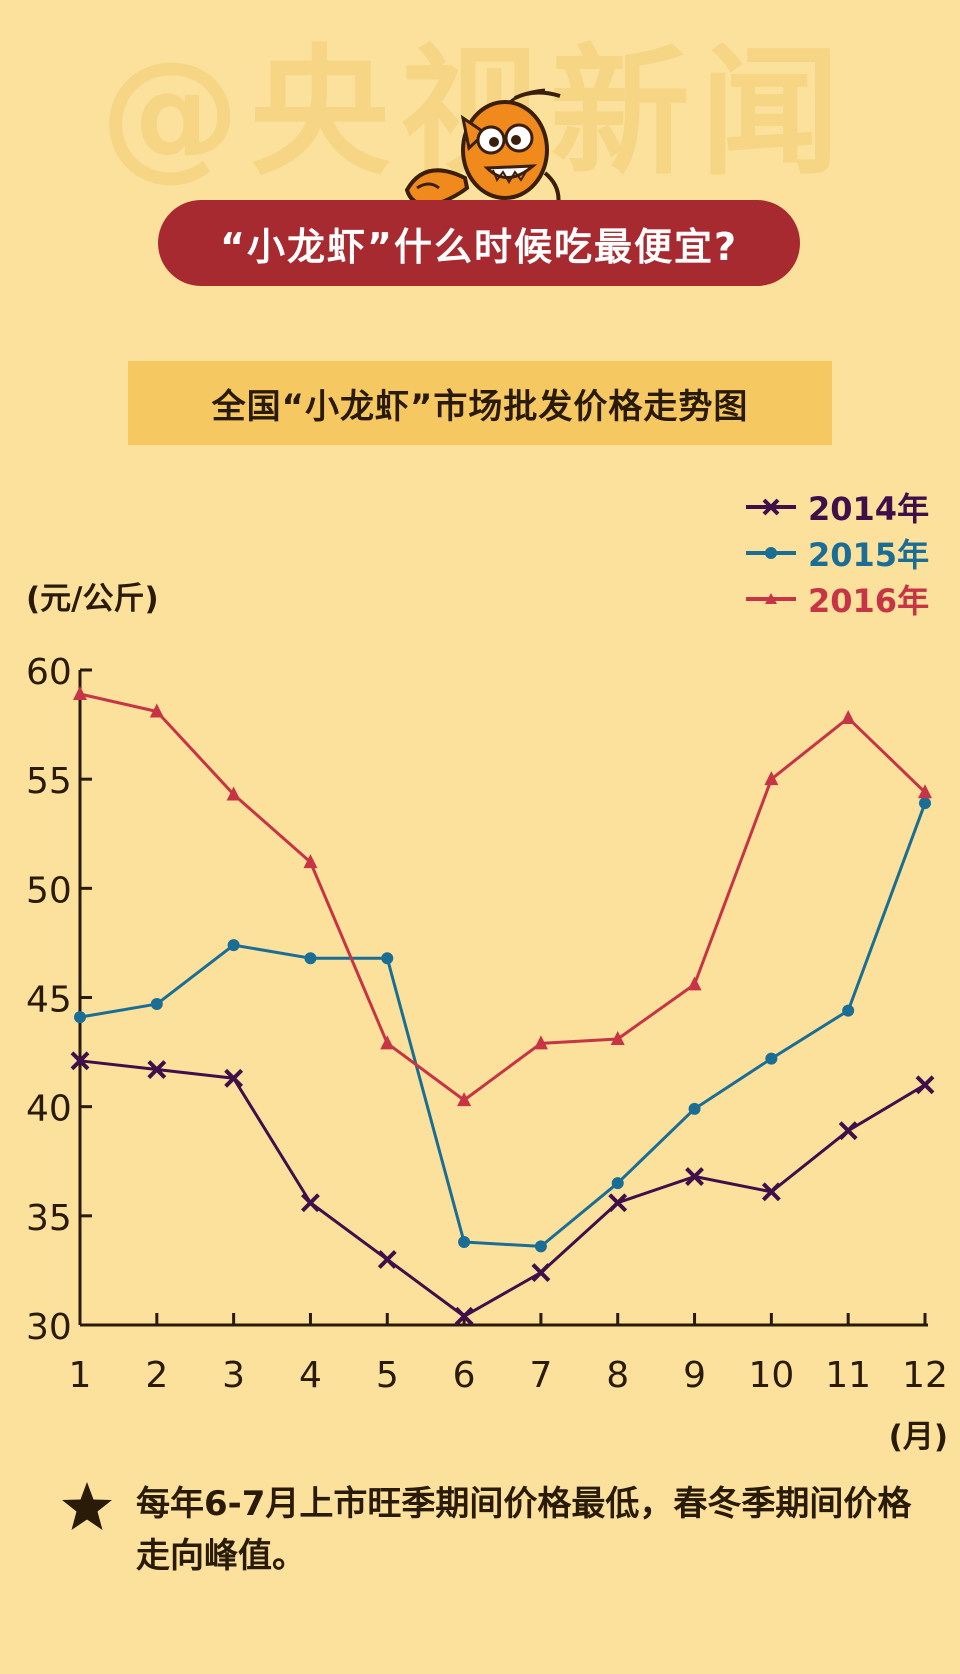  I want to click on data-point-2014年-1, so click(80, 1061).